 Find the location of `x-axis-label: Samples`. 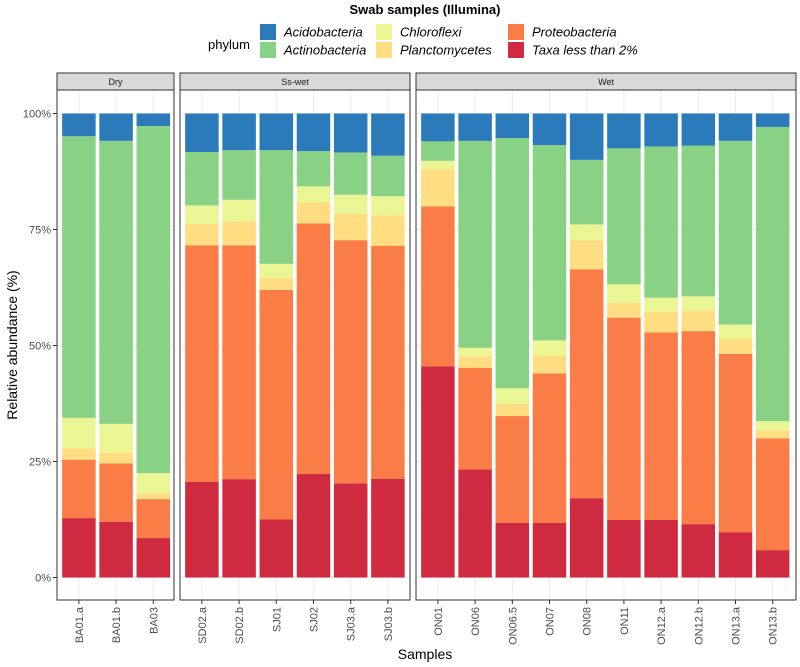

x-axis-label: Samples is located at coordinates (425, 654).